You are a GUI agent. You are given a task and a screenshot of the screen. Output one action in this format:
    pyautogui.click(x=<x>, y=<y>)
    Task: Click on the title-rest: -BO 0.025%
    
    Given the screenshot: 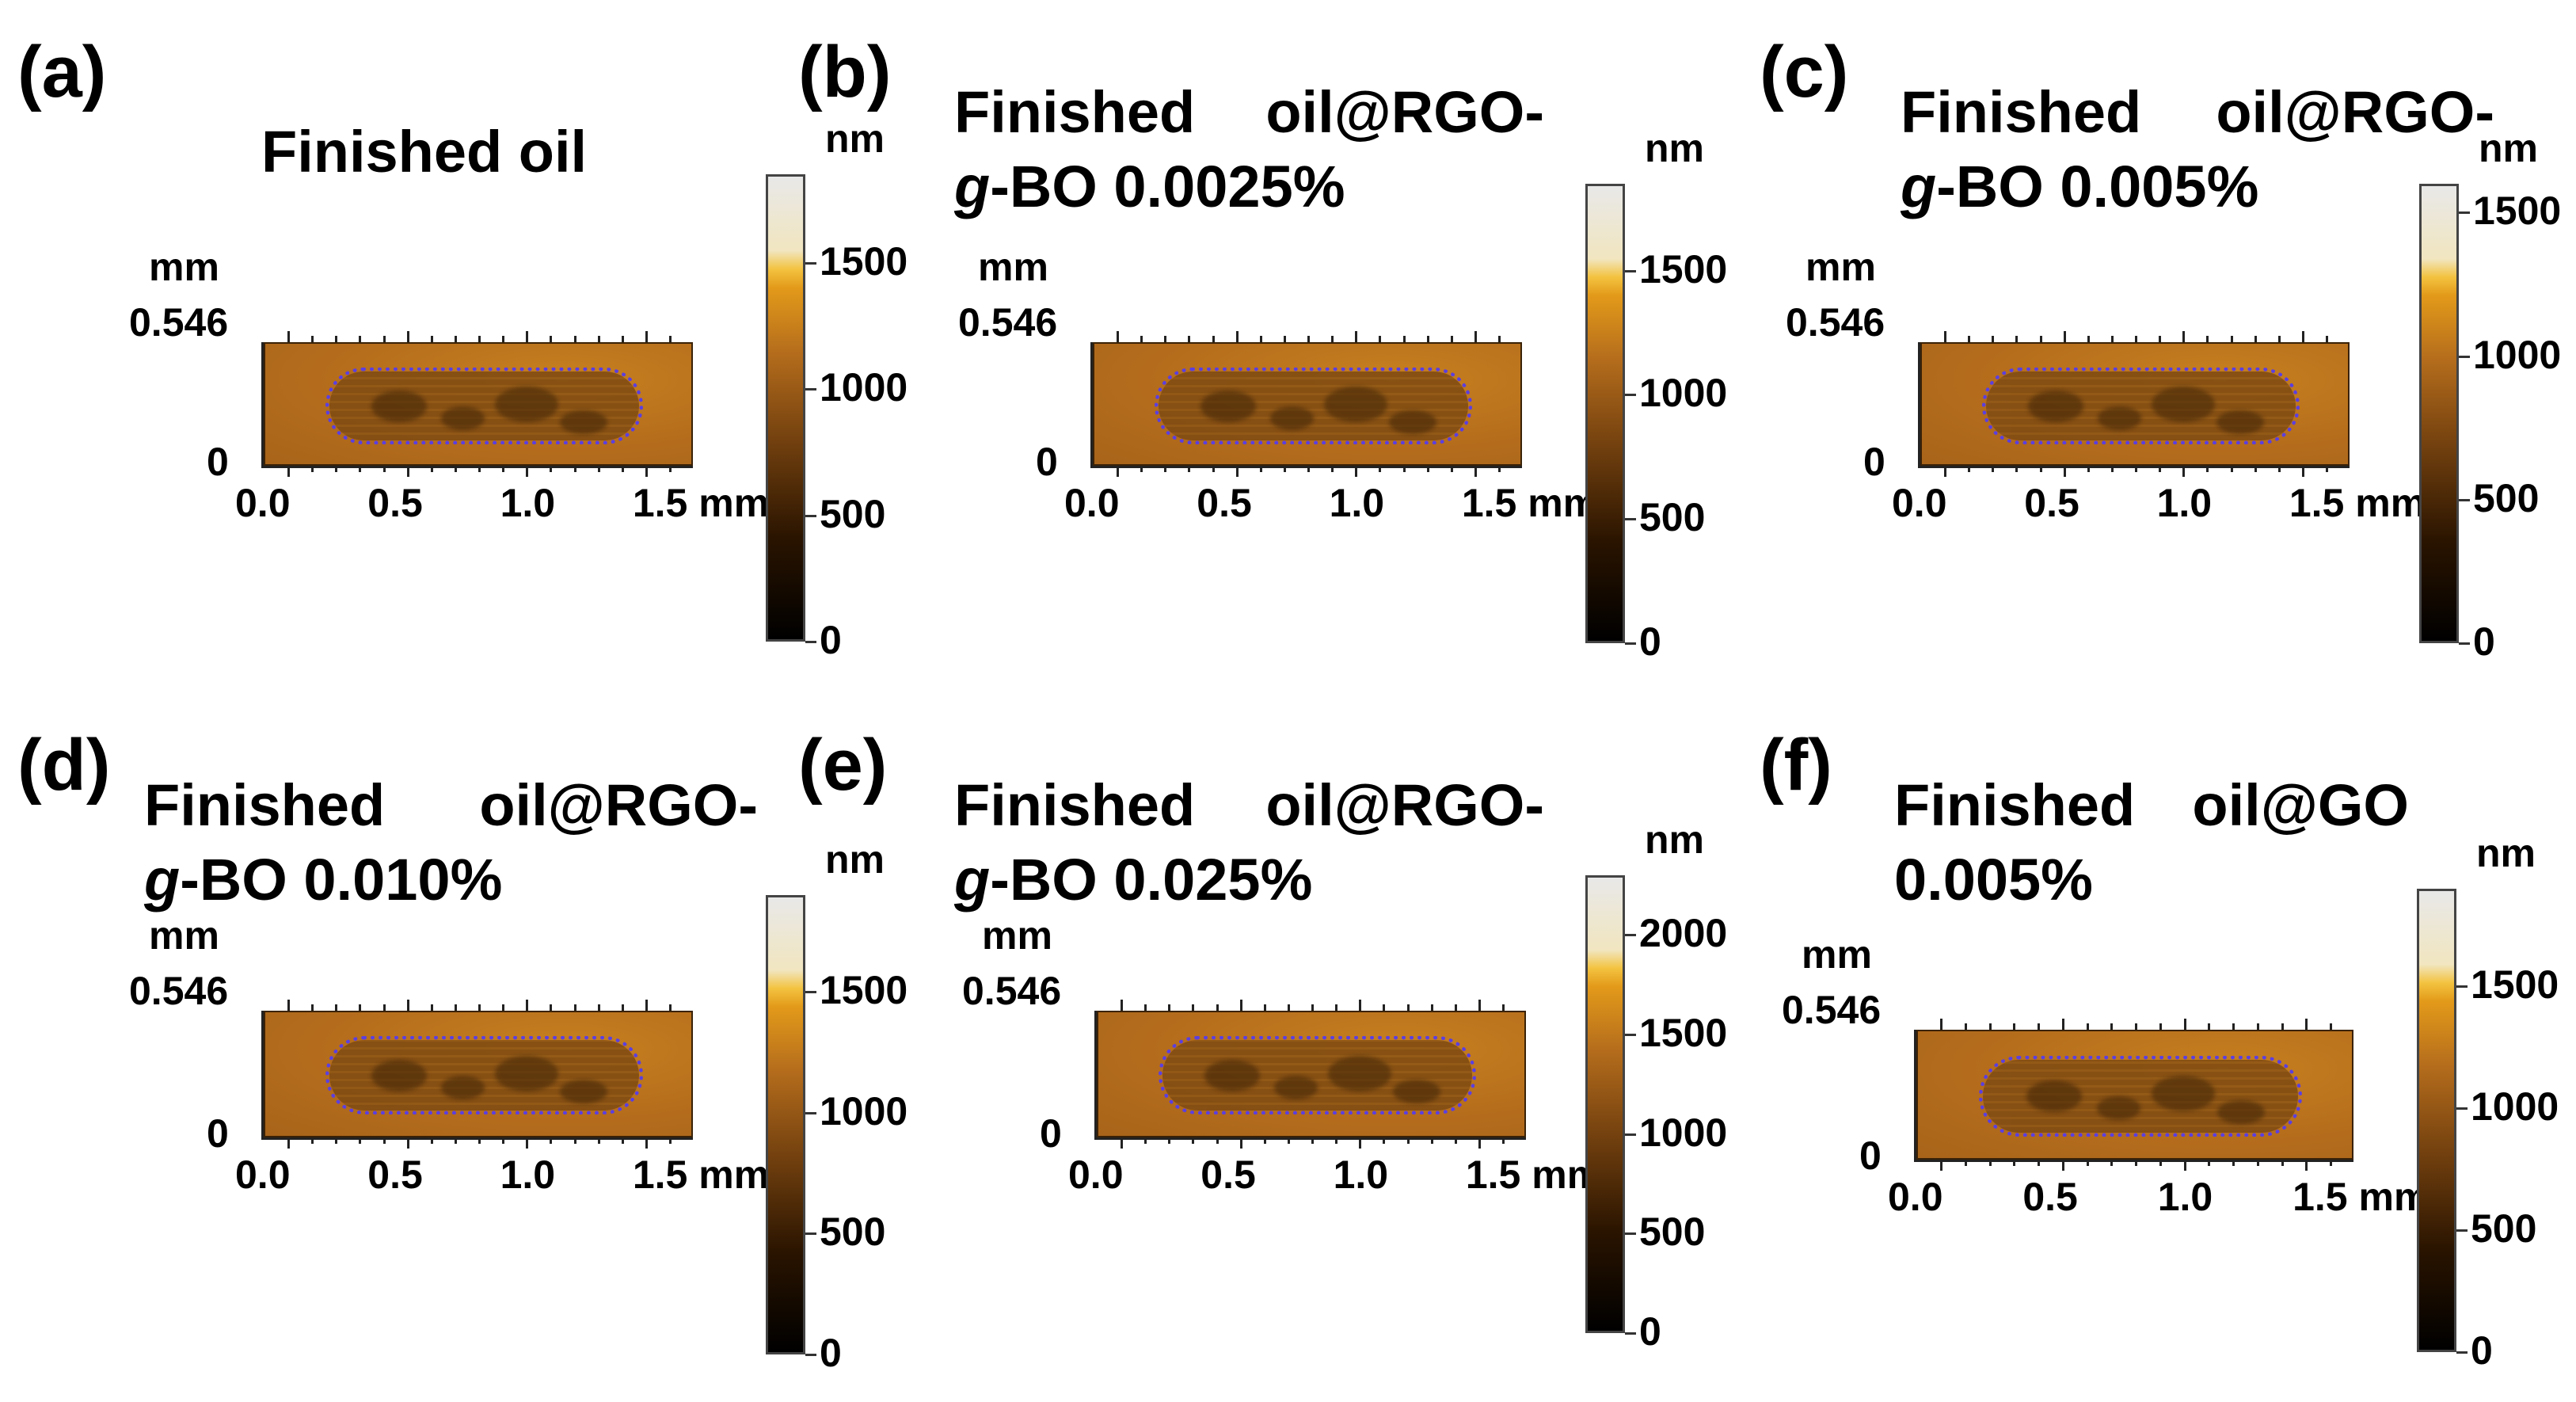 What is the action you would take?
    pyautogui.click(x=1151, y=879)
    